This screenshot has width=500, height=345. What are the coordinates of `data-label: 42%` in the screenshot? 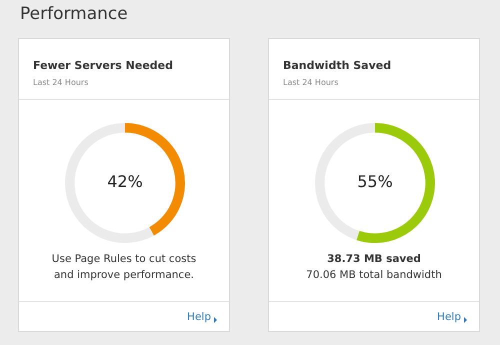 It's located at (125, 182).